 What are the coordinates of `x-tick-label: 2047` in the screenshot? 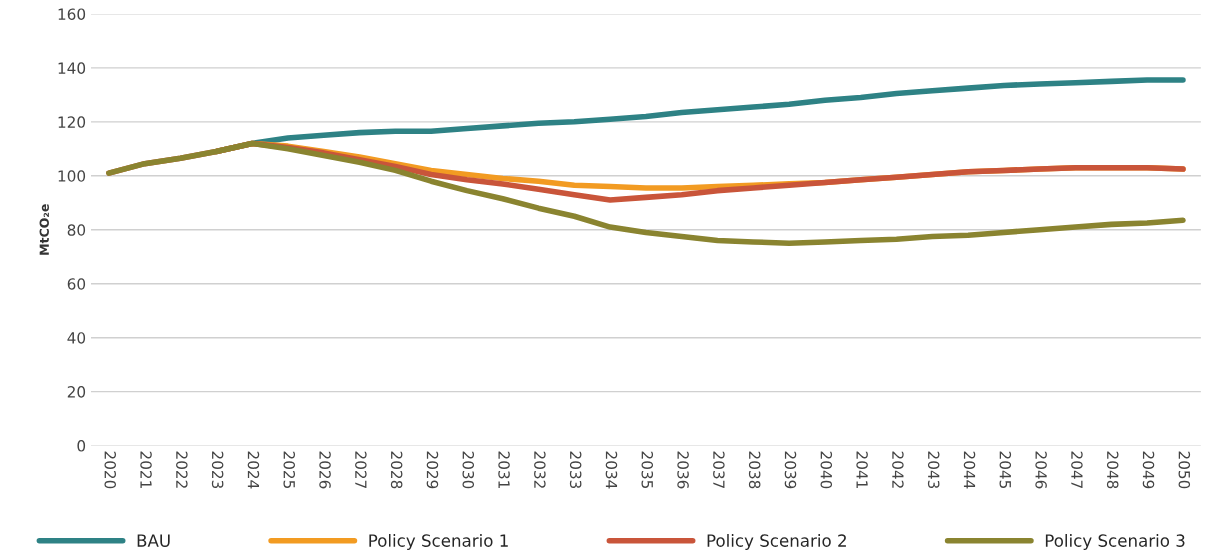 It's located at (1077, 470).